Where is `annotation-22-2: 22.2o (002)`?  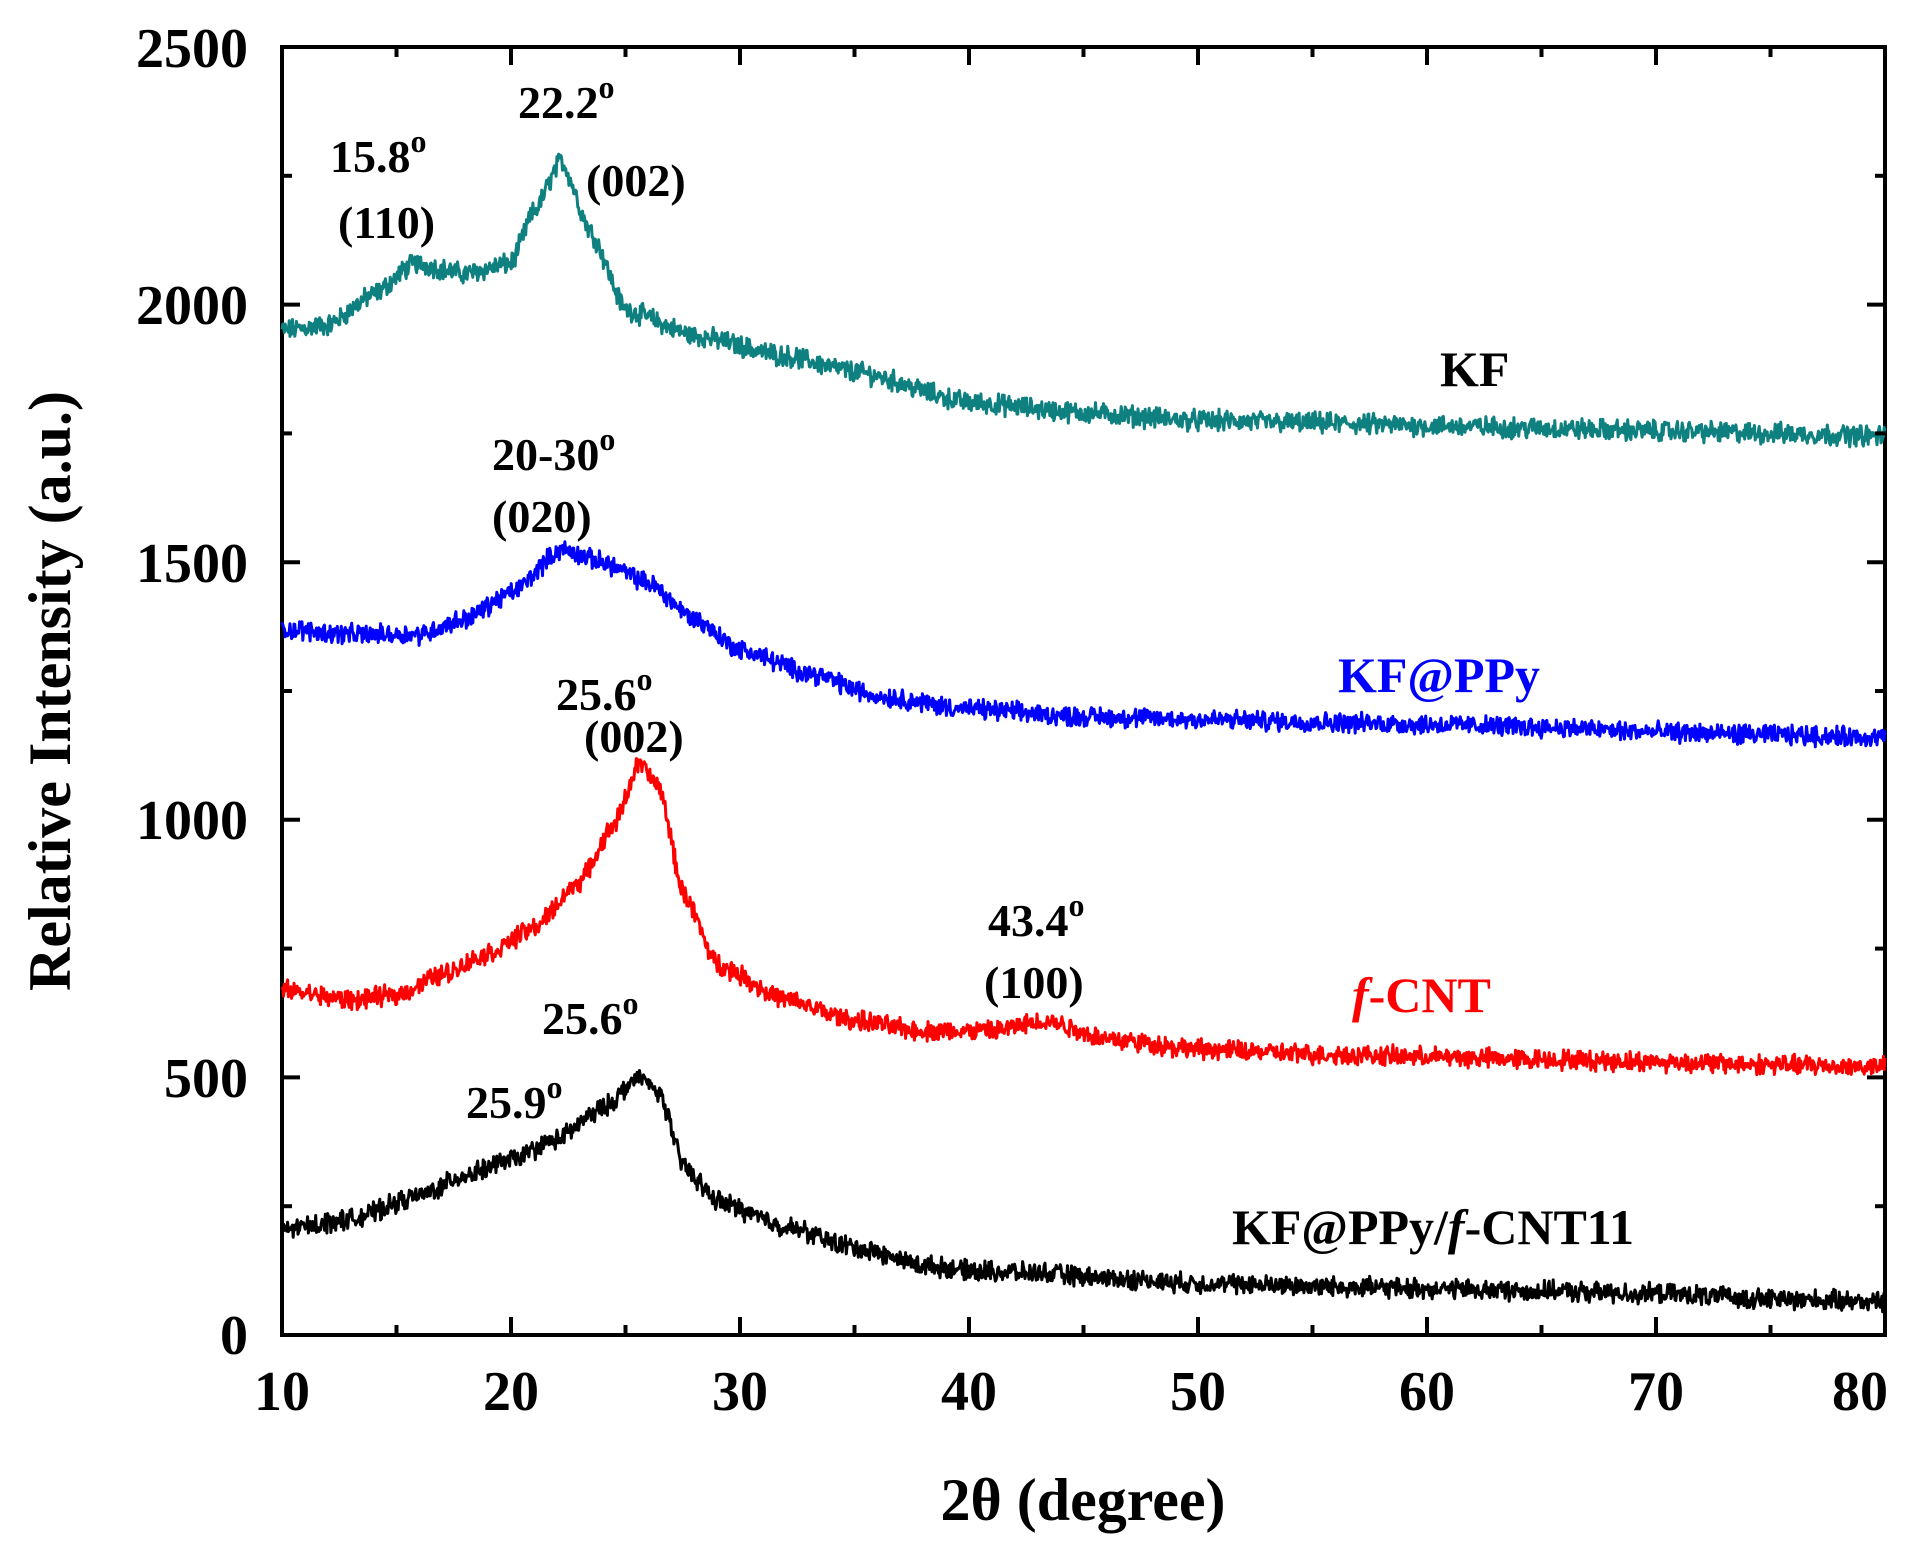 annotation-22-2: 22.2o (002) is located at coordinates (602, 137).